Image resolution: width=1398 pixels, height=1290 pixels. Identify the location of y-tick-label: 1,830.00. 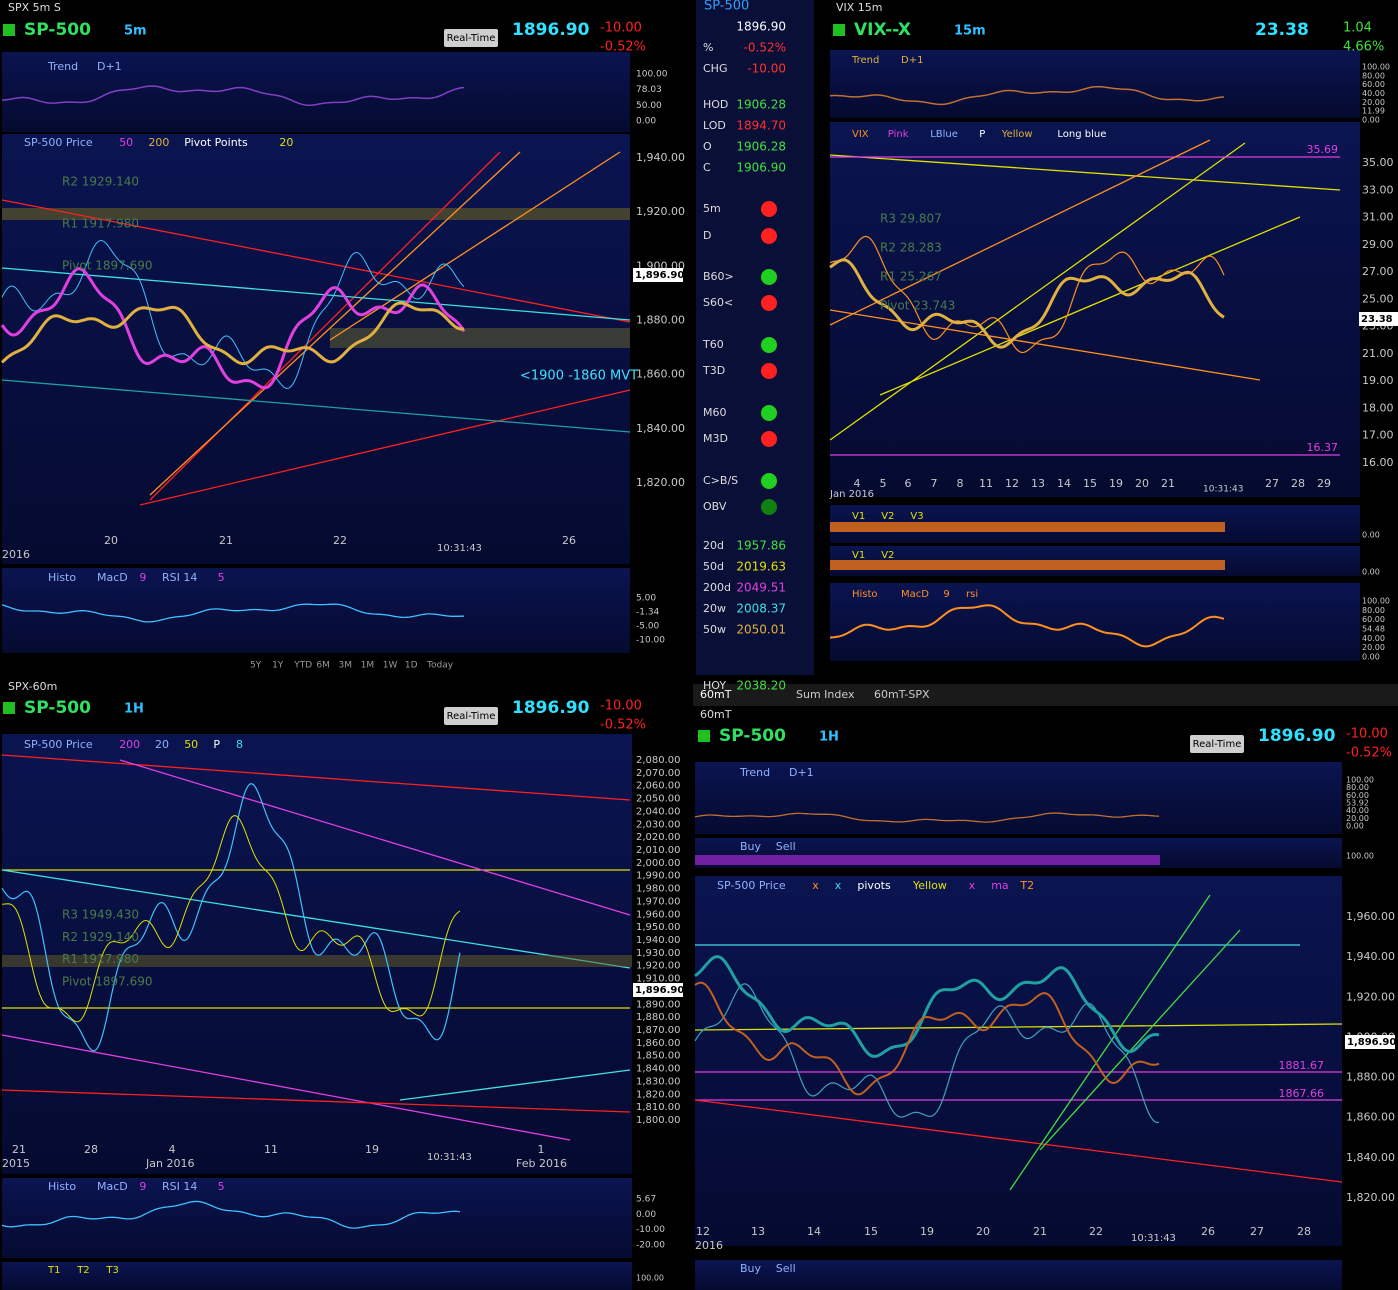
(658, 1081).